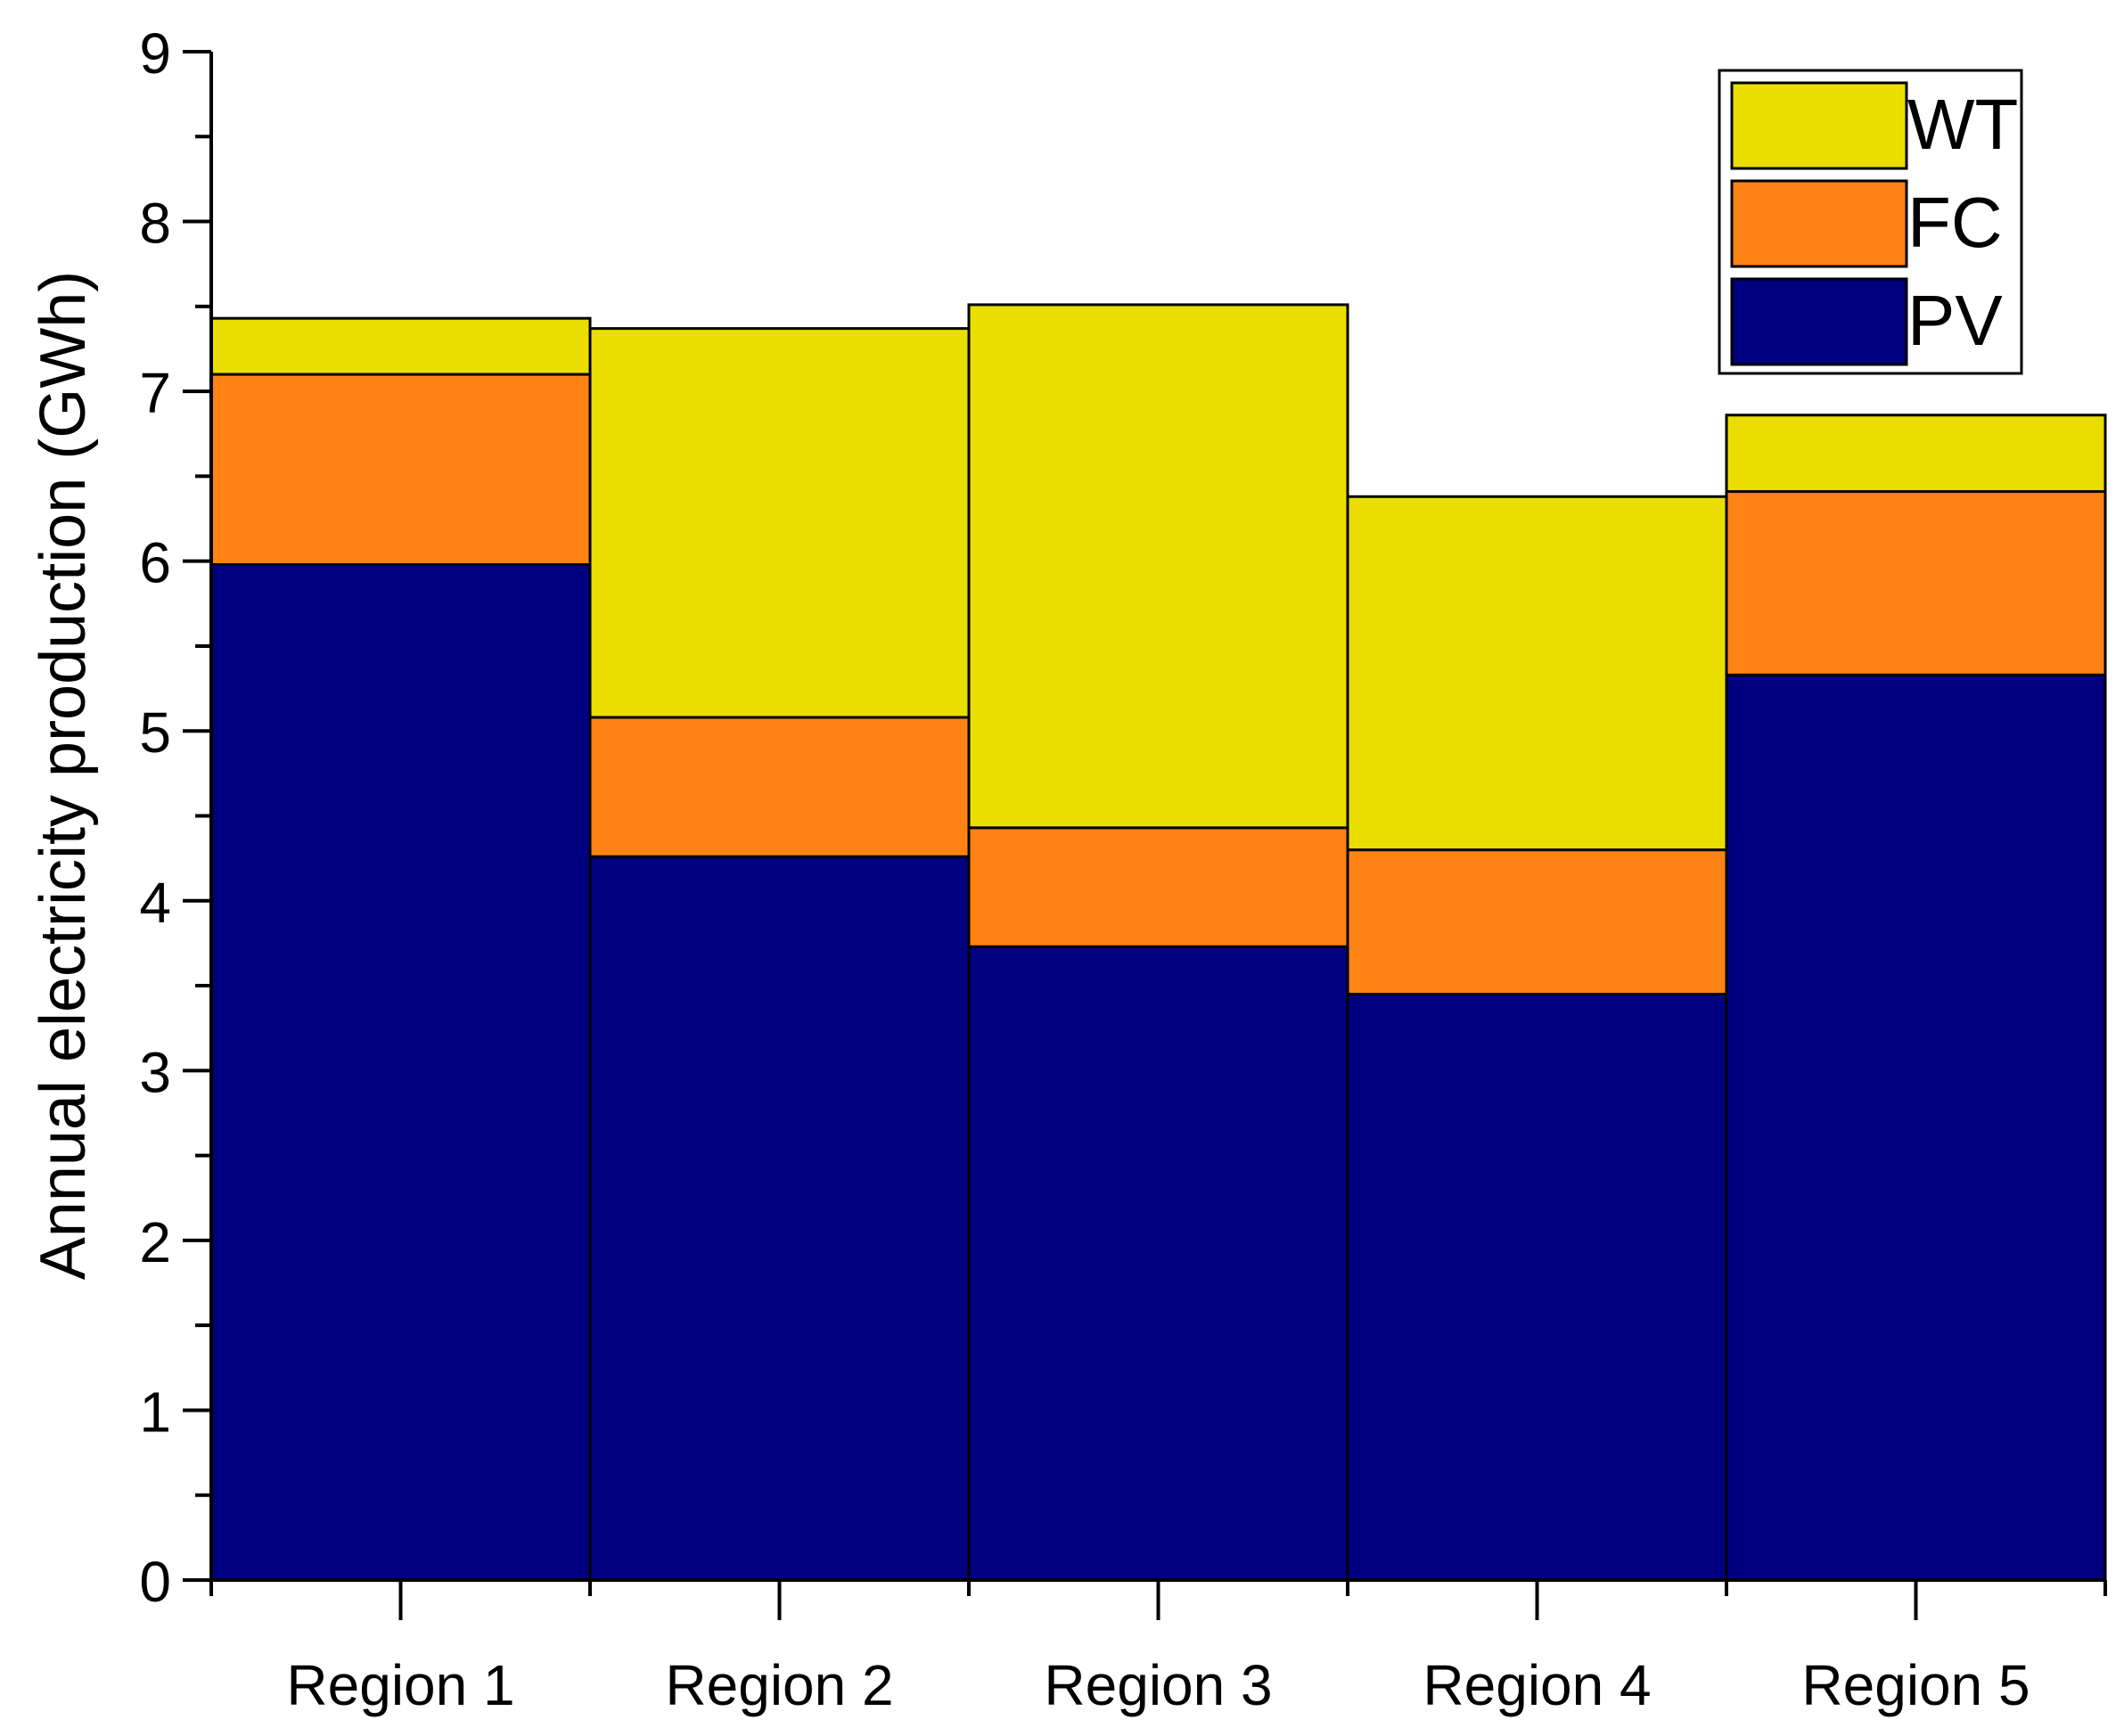 The height and width of the screenshot is (1736, 2124). Describe the element at coordinates (1158, 1649) in the screenshot. I see `x-ticks-layer: Region 1 Region 2 Region 3 Region 4 Region 5` at that location.